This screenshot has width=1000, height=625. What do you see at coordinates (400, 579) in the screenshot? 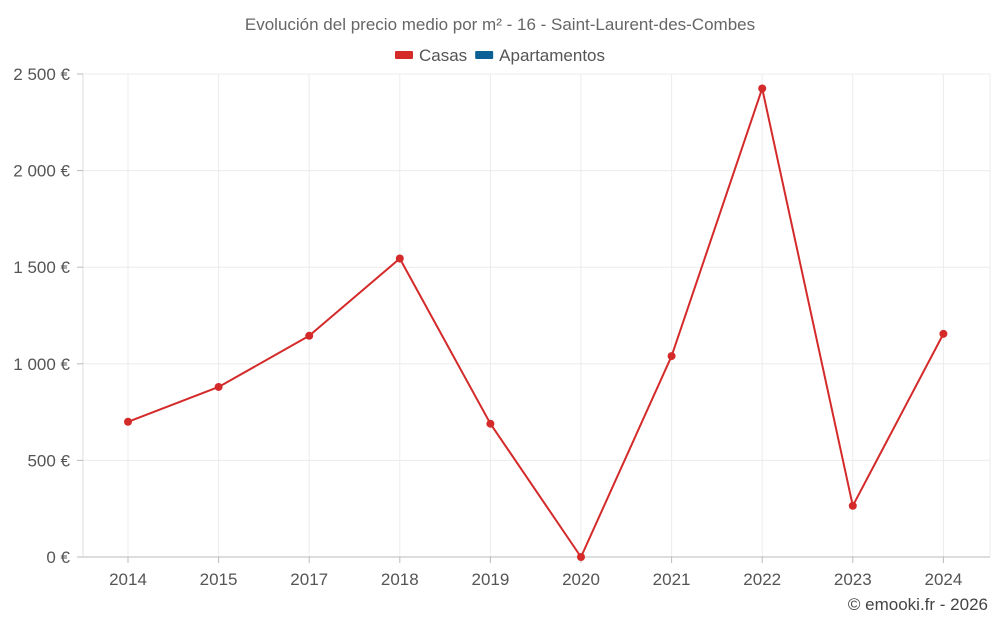
I see `x-tick-label: 2018` at bounding box center [400, 579].